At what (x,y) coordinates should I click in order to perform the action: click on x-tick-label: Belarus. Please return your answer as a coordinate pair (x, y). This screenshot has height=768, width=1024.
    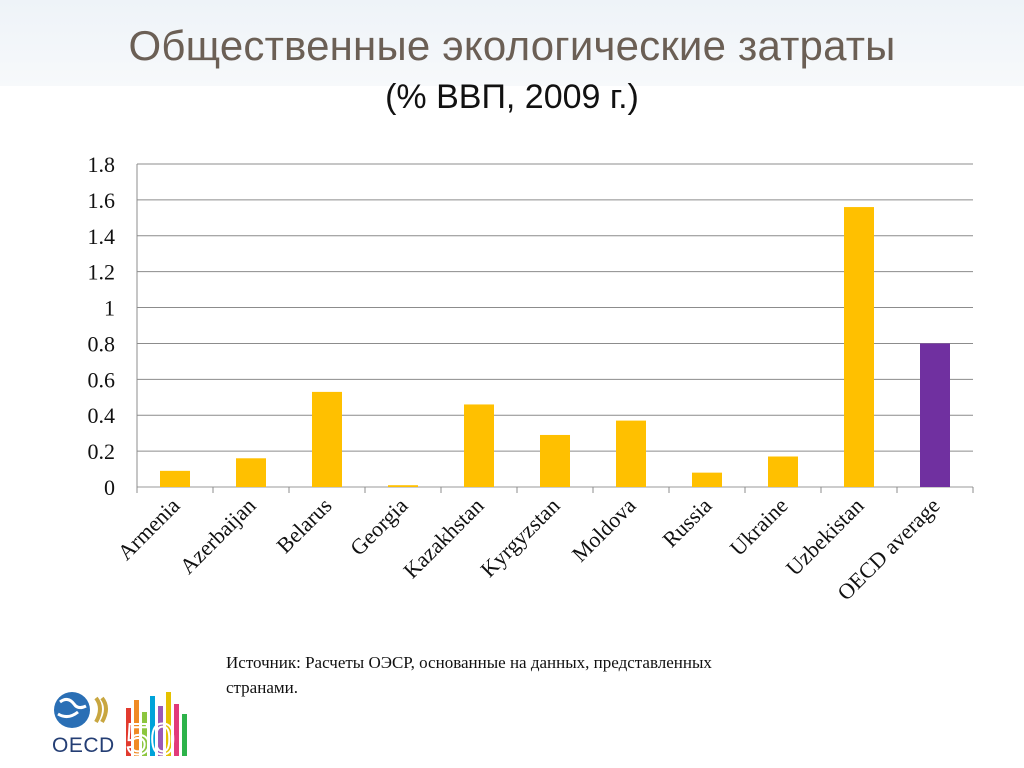
    Looking at the image, I should click on (303, 525).